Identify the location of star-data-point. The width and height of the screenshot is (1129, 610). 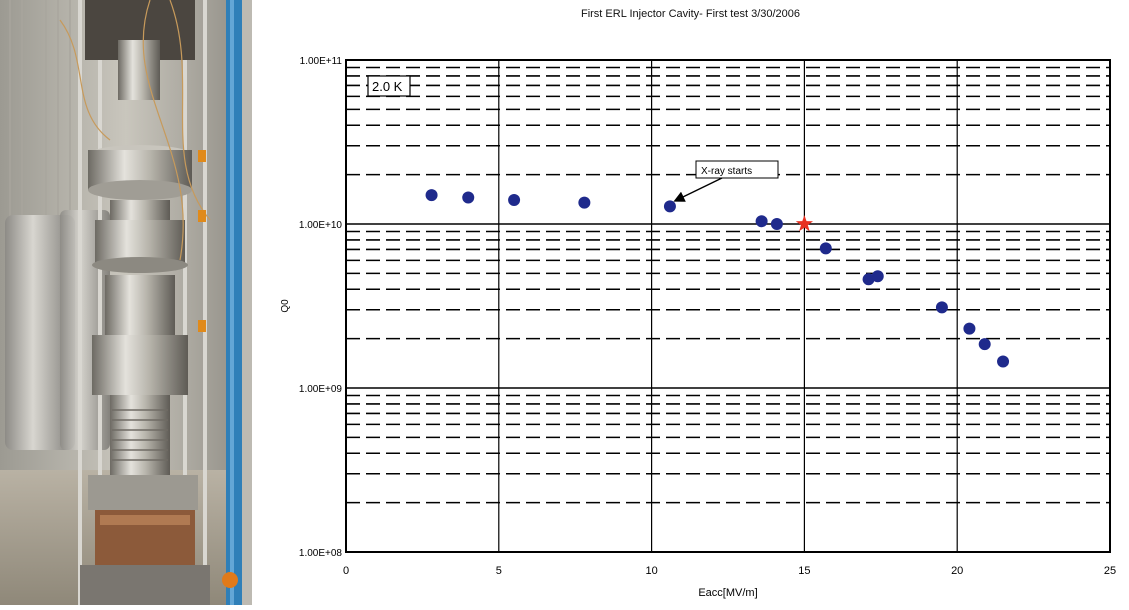
(804, 223).